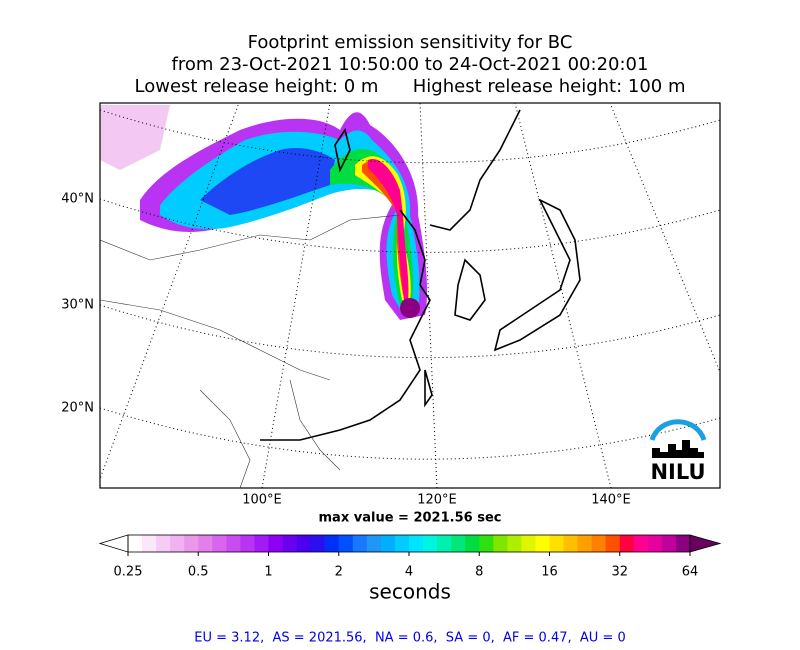 Image resolution: width=800 pixels, height=650 pixels. What do you see at coordinates (113, 543) in the screenshot?
I see `colorbar-under` at bounding box center [113, 543].